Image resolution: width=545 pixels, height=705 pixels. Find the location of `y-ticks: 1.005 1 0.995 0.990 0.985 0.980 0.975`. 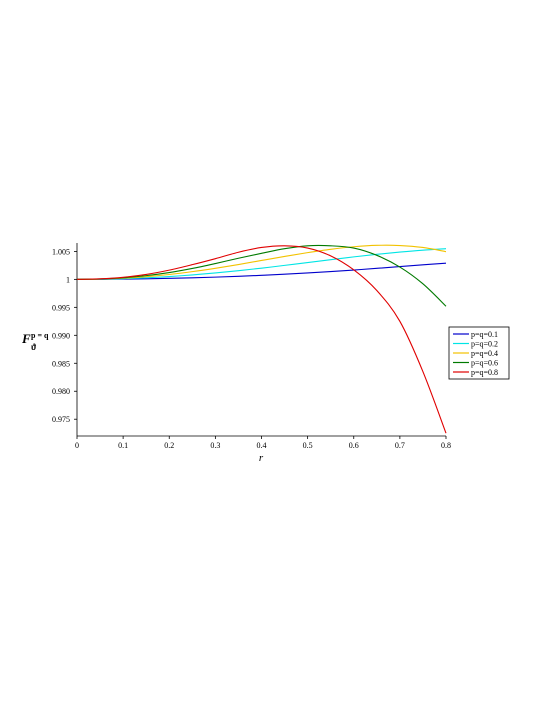

y-ticks: 1.005 1 0.995 0.990 0.985 0.980 0.975 is located at coordinates (64, 335).